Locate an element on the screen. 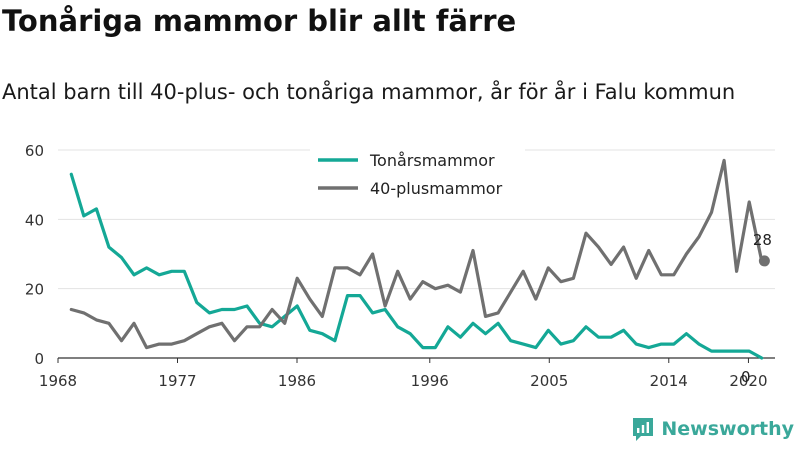 The width and height of the screenshot is (800, 450). legend-background is located at coordinates (417, 174).